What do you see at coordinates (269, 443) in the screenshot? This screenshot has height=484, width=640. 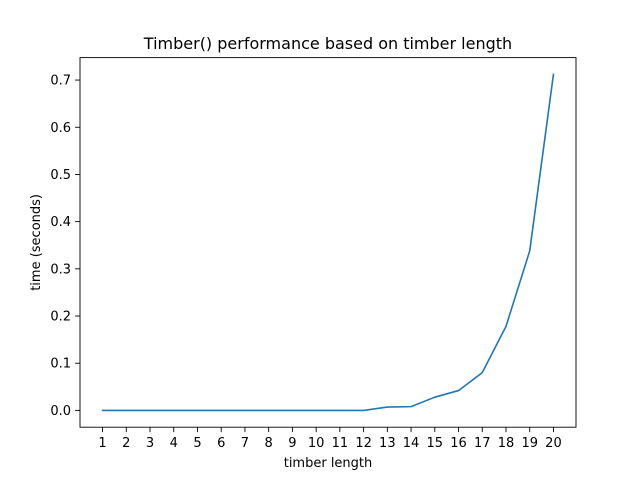 I see `x-tick-label: 8` at bounding box center [269, 443].